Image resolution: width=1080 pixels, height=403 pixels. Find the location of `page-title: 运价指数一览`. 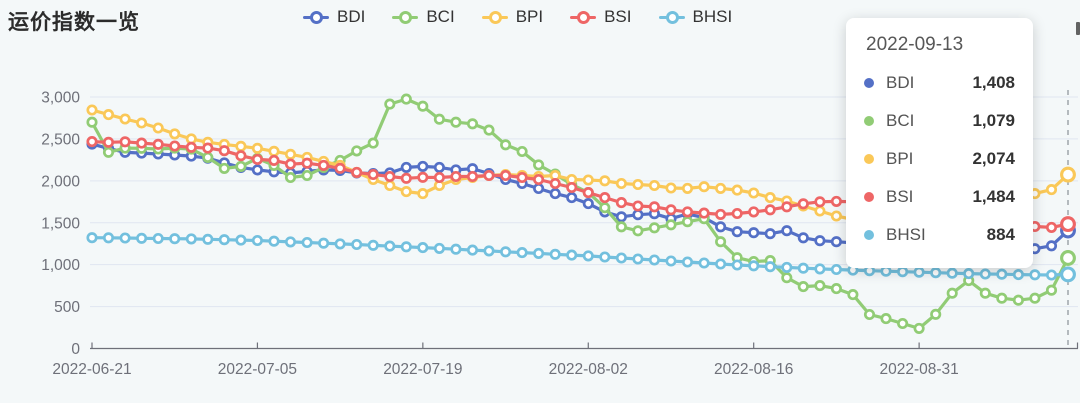

page-title: 运价指数一览 is located at coordinates (74, 22).